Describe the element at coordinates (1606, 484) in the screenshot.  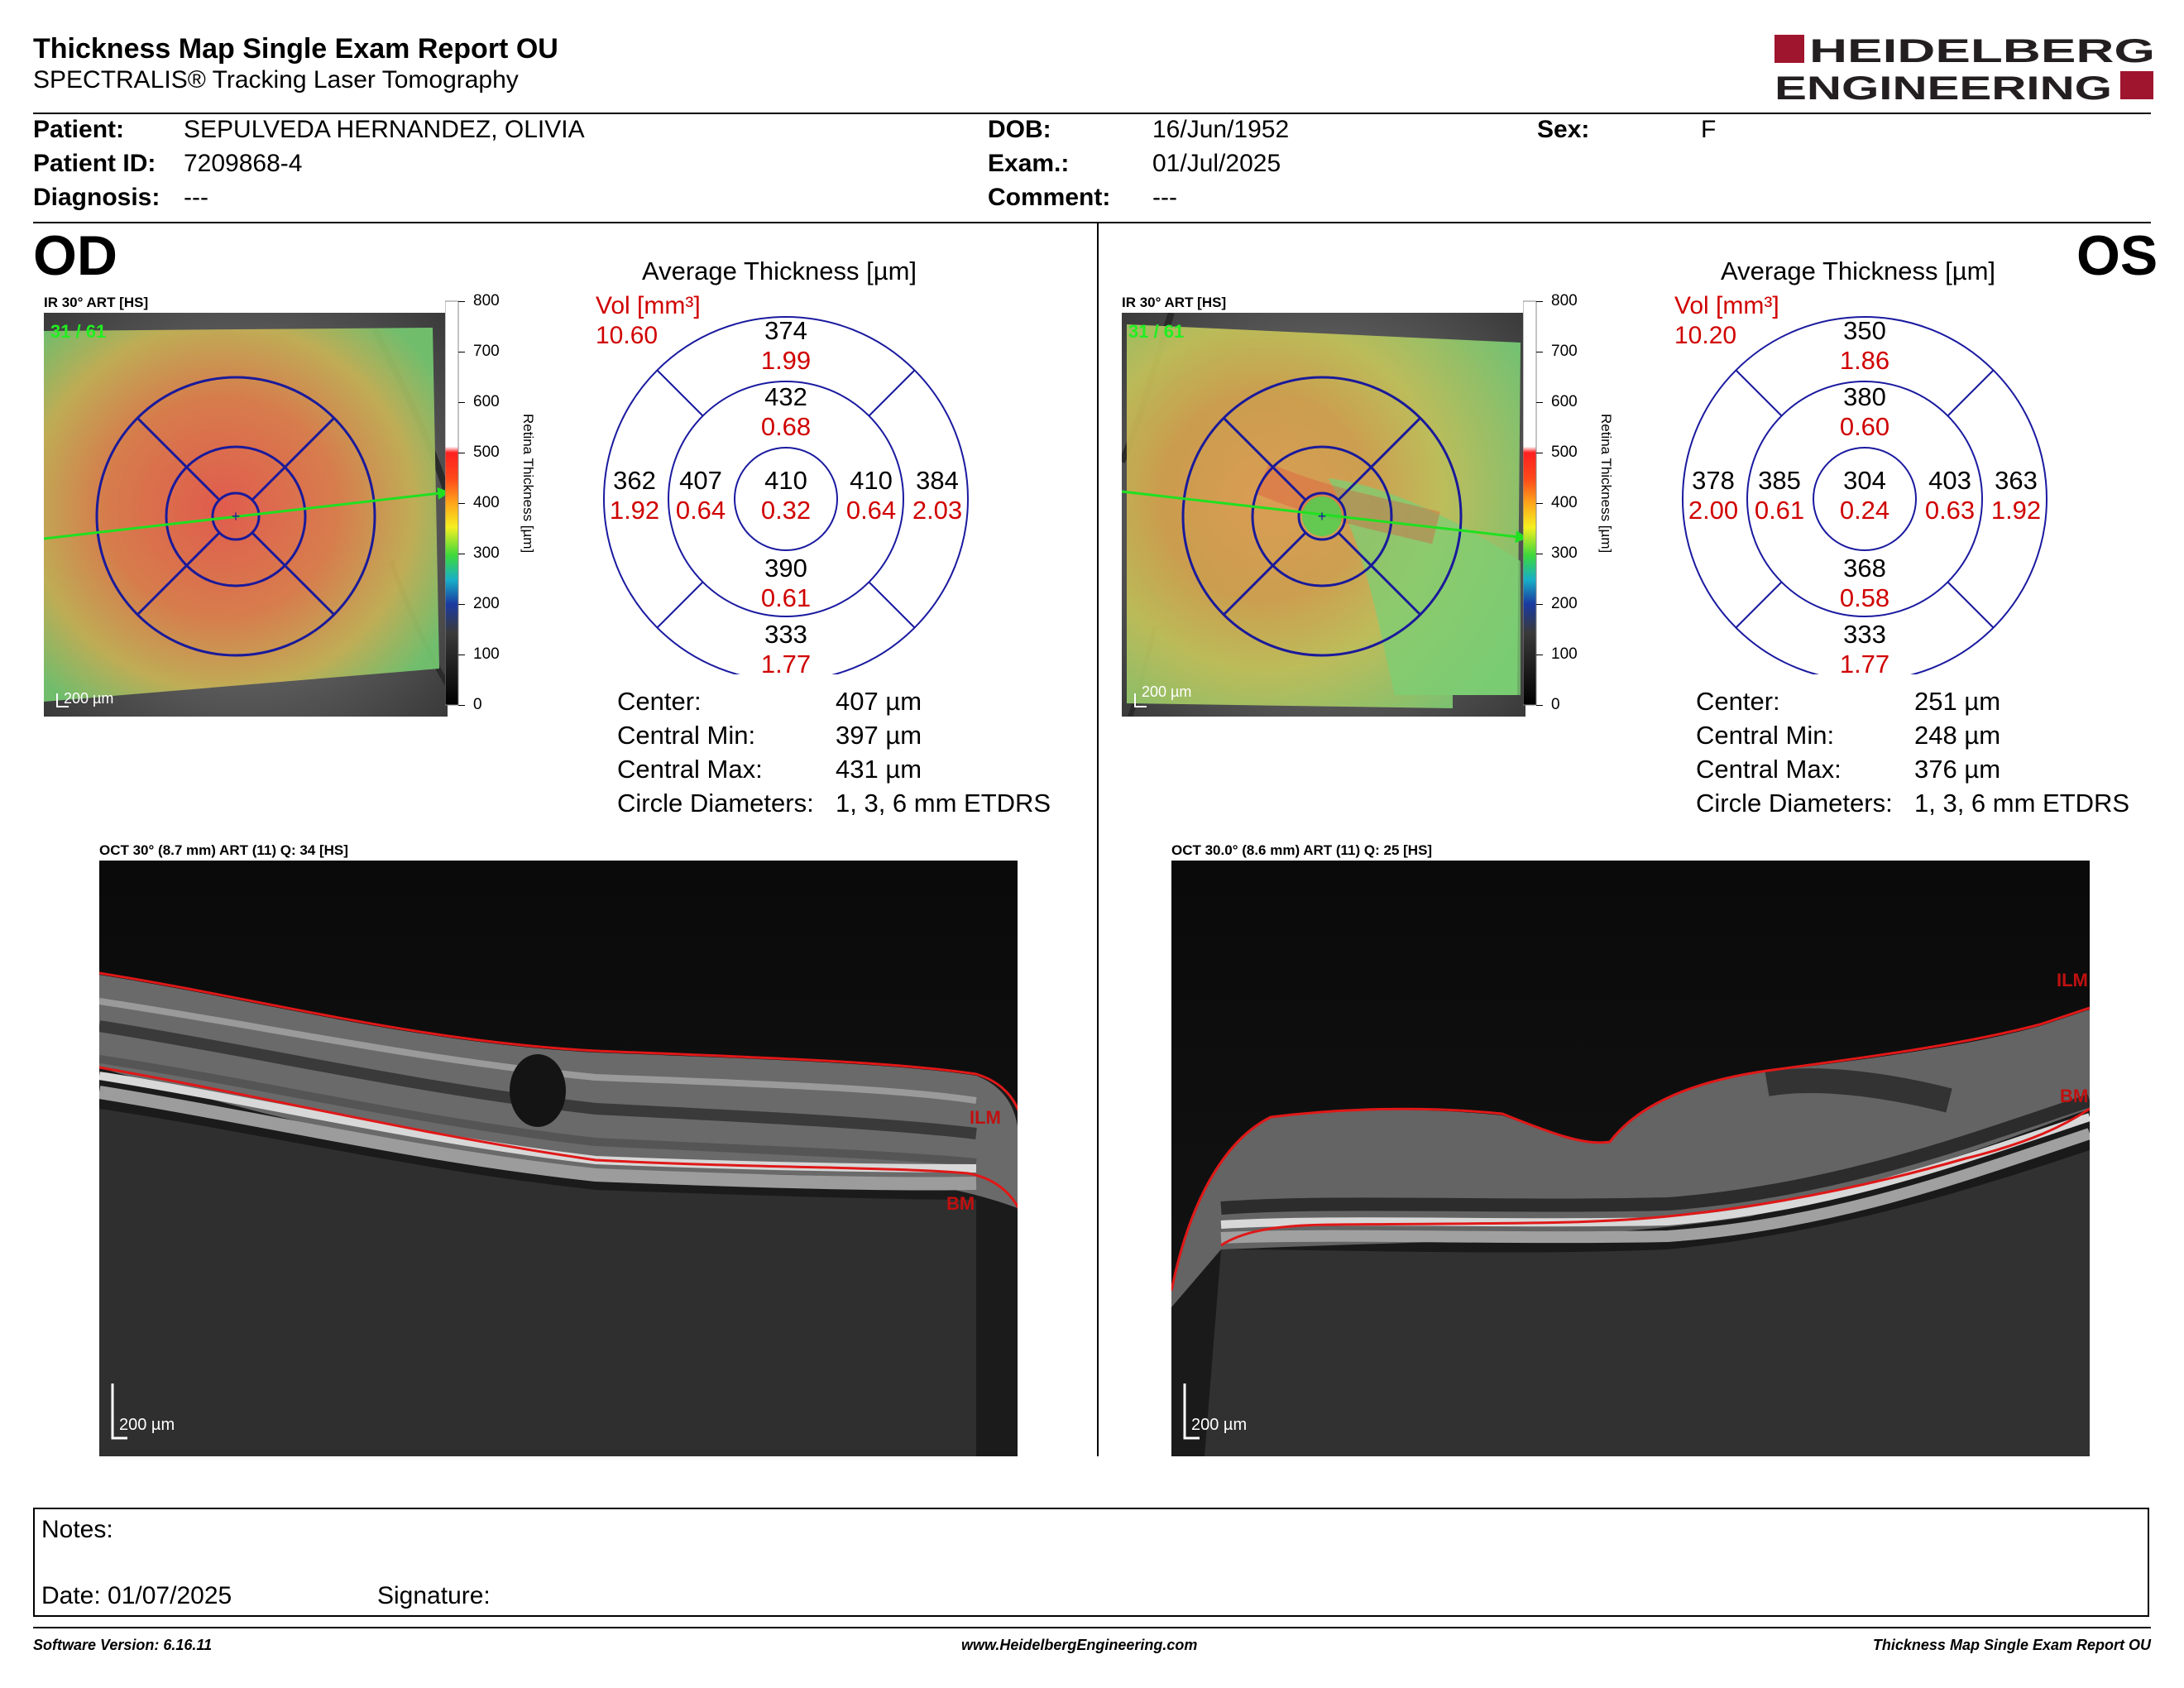
I see `os-colorbar-label: Retina Thickness [µm]` at that location.